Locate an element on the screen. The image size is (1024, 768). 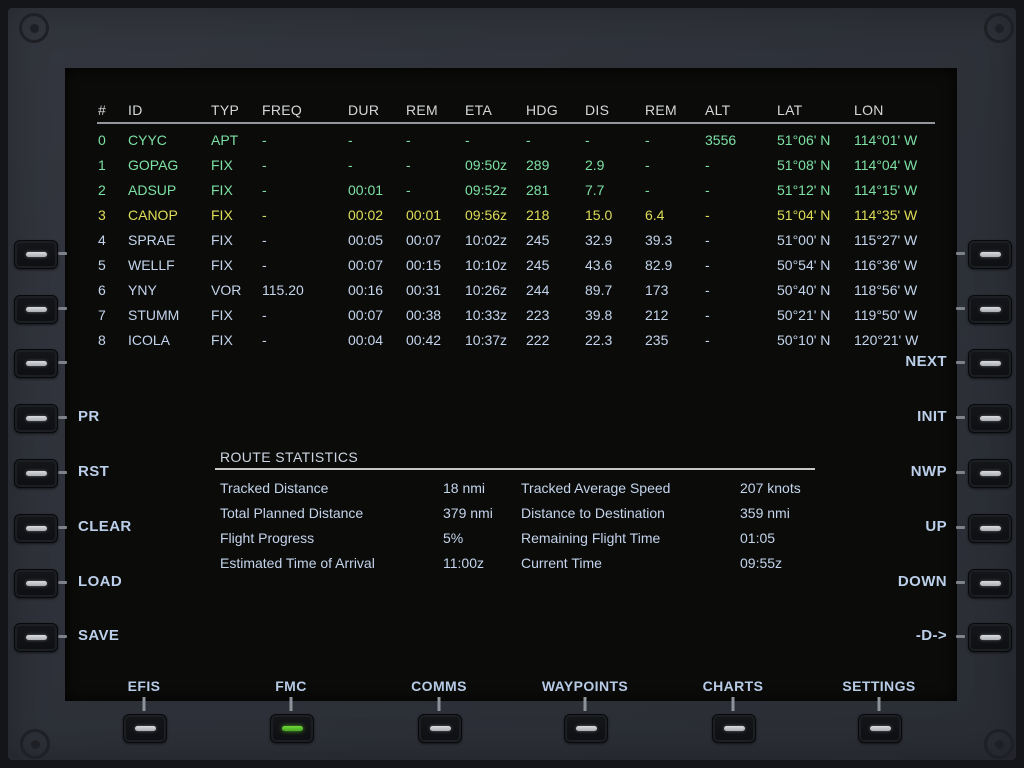
table-cell: 15.0 is located at coordinates (599, 215).